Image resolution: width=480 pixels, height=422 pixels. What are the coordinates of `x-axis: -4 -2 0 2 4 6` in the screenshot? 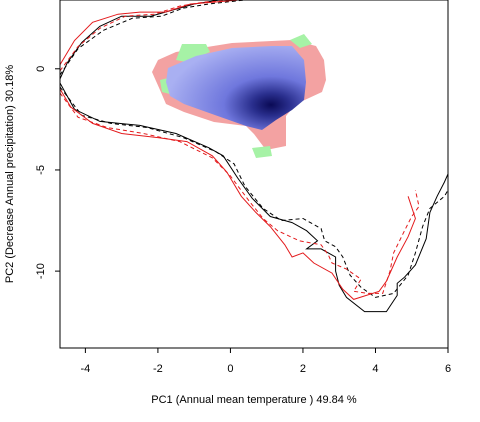 It's located at (265, 361).